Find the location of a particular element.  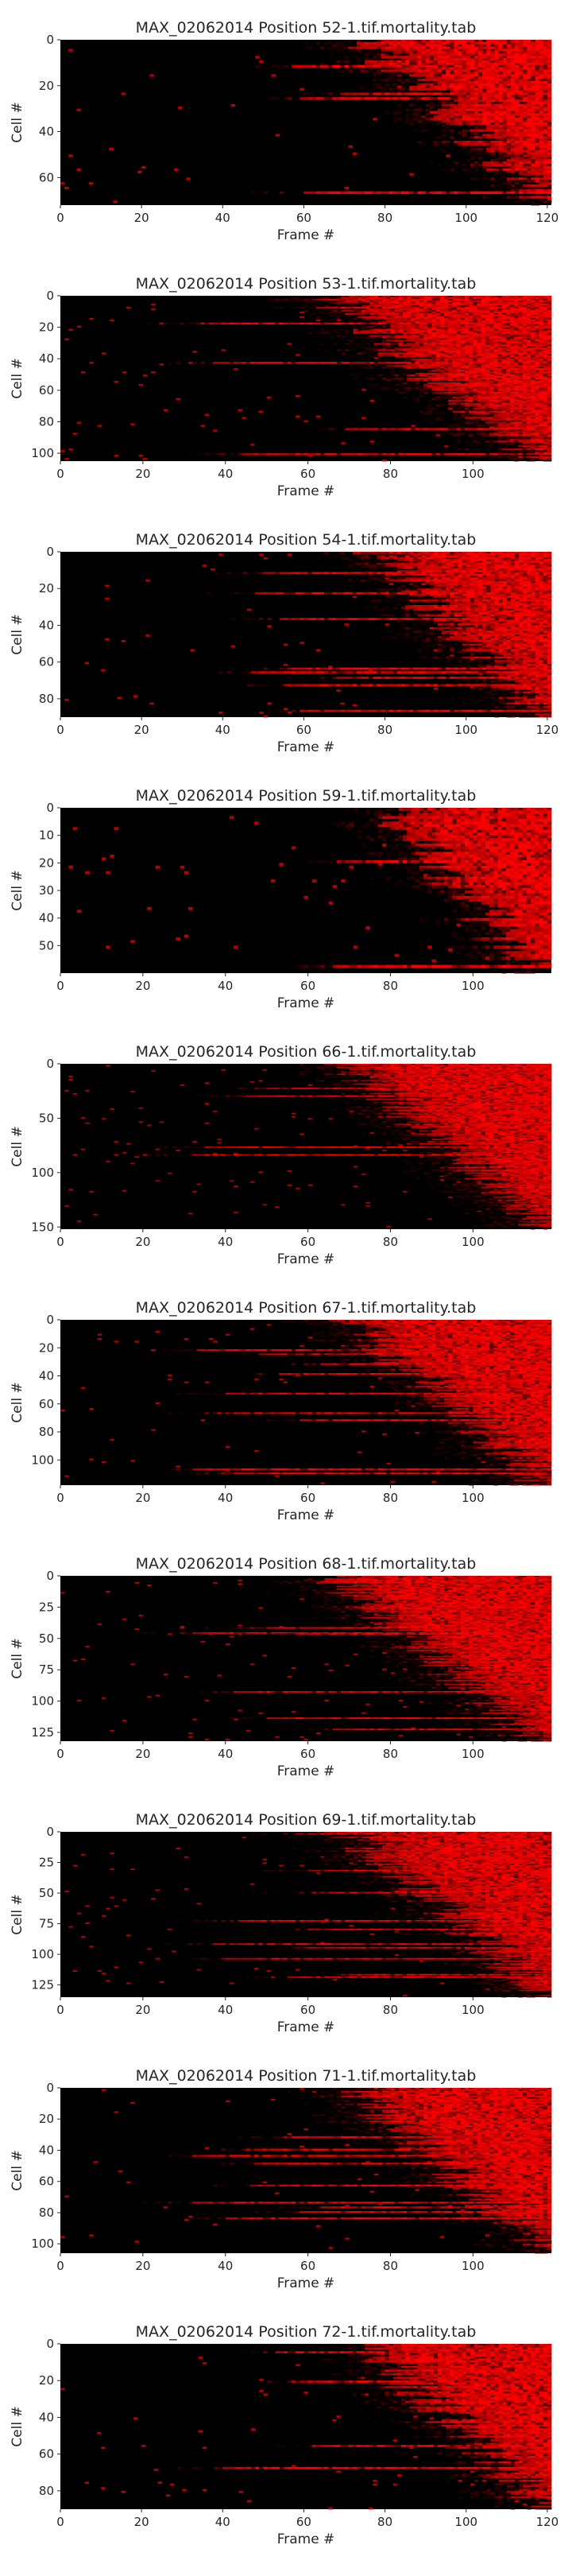

x-tick-label: 120 is located at coordinates (547, 218).